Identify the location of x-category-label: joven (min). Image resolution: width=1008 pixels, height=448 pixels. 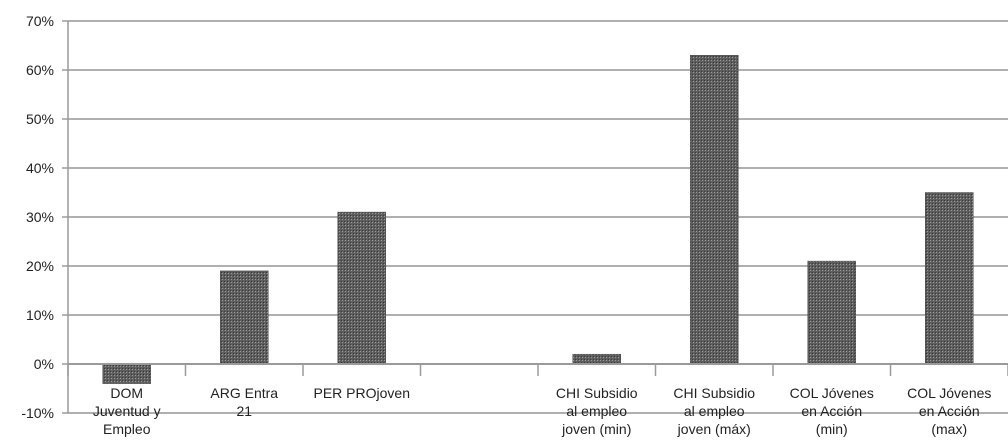
(596, 429).